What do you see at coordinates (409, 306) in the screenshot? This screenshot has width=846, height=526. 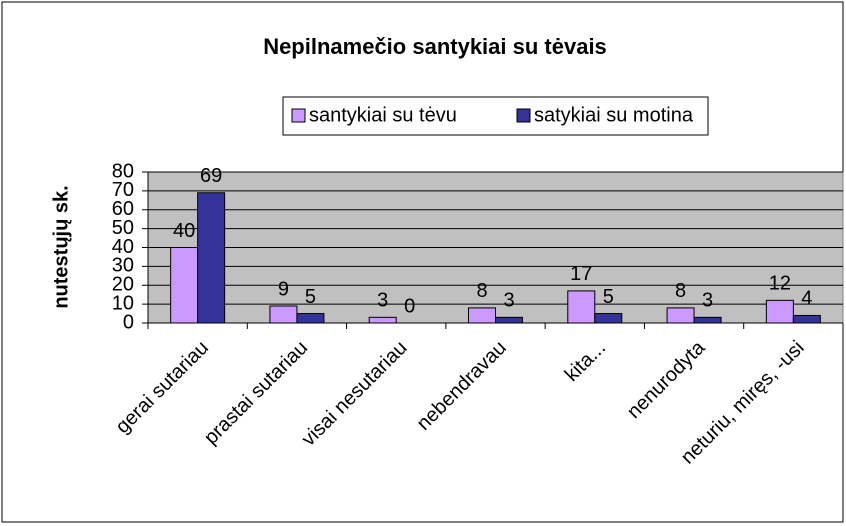 I see `value-label: 0` at bounding box center [409, 306].